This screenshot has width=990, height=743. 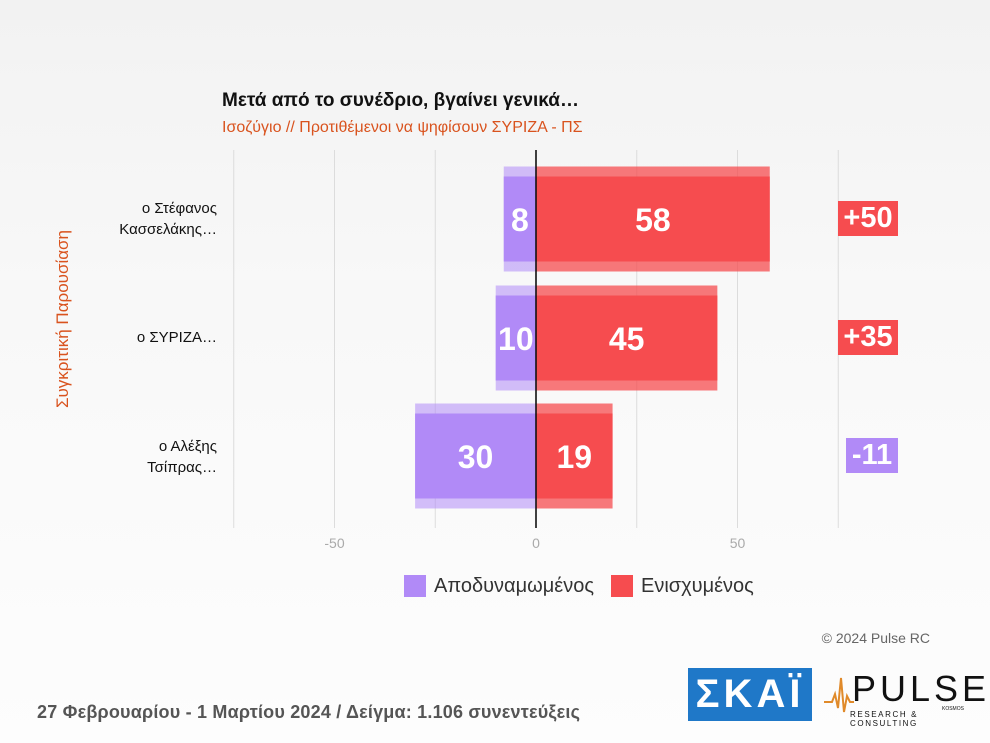 I want to click on data-label-weakened: 30, so click(x=476, y=457).